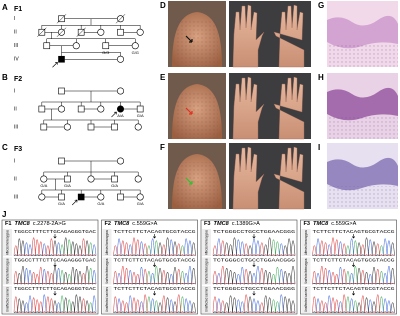 This screenshot has height=316, width=400. I want to click on family-label: F2, so click(18, 79).